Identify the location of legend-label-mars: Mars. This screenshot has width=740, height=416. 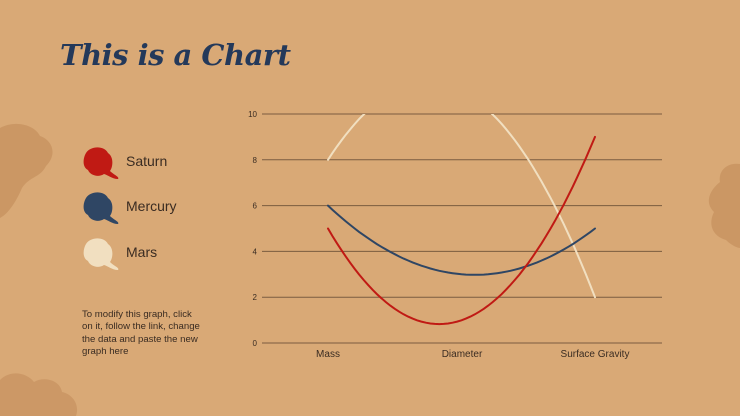
(142, 252).